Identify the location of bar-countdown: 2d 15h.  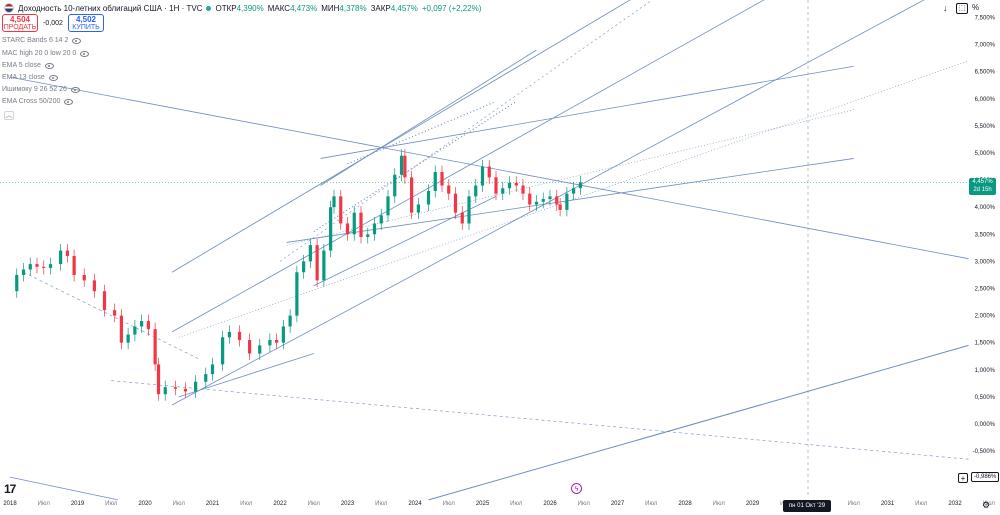
(982, 190).